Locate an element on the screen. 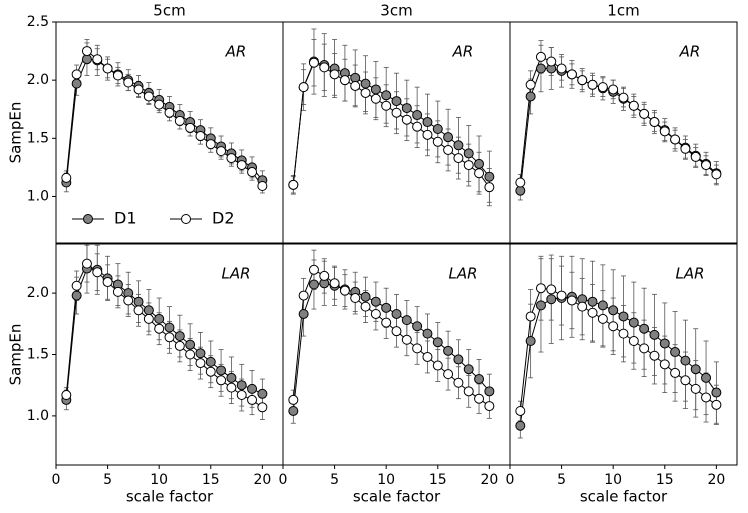 This screenshot has height=513, width=748. y-tick-label: 2.5 is located at coordinates (38, 22).